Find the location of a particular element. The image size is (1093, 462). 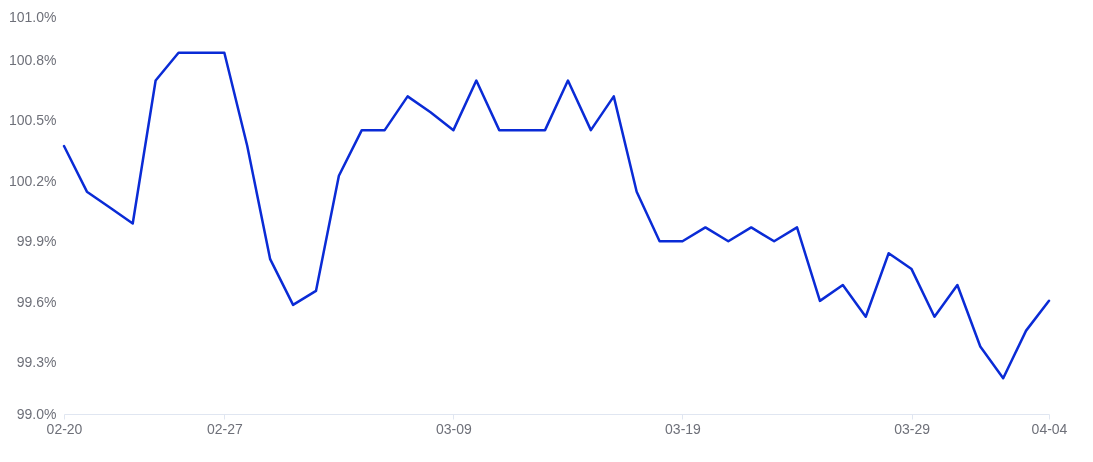

x-tick-label: 04-04 is located at coordinates (1049, 428).